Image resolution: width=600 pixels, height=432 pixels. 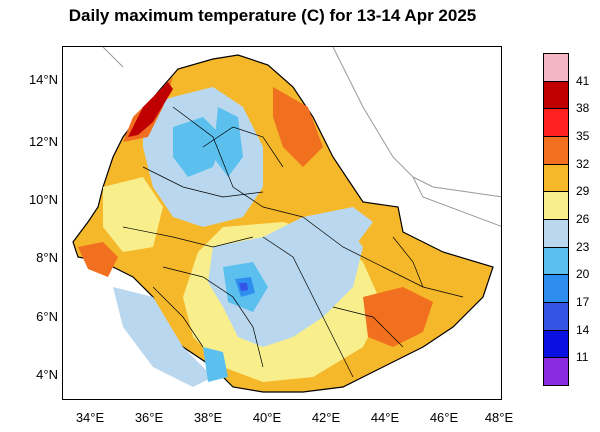 I want to click on y-tick-label: 14°N, so click(x=43, y=79).